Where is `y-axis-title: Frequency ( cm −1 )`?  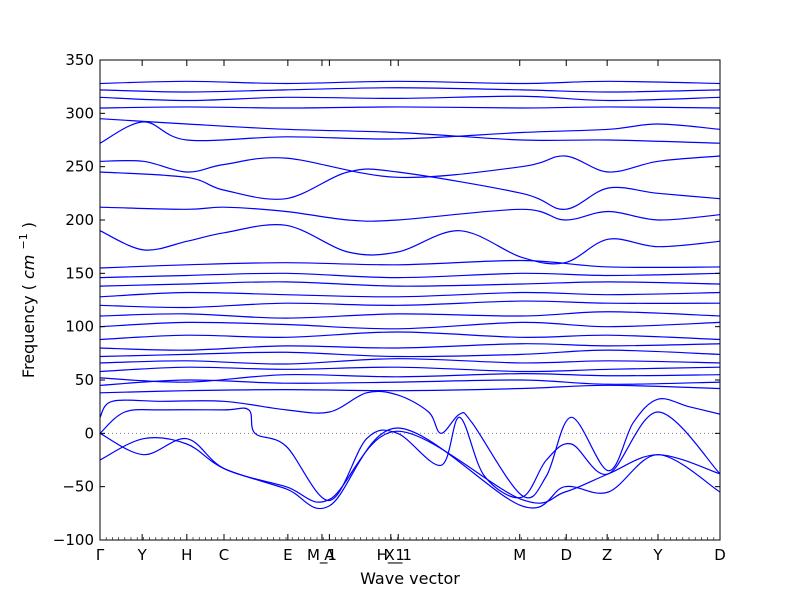 y-axis-title: Frequency ( cm −1 ) is located at coordinates (25, 300).